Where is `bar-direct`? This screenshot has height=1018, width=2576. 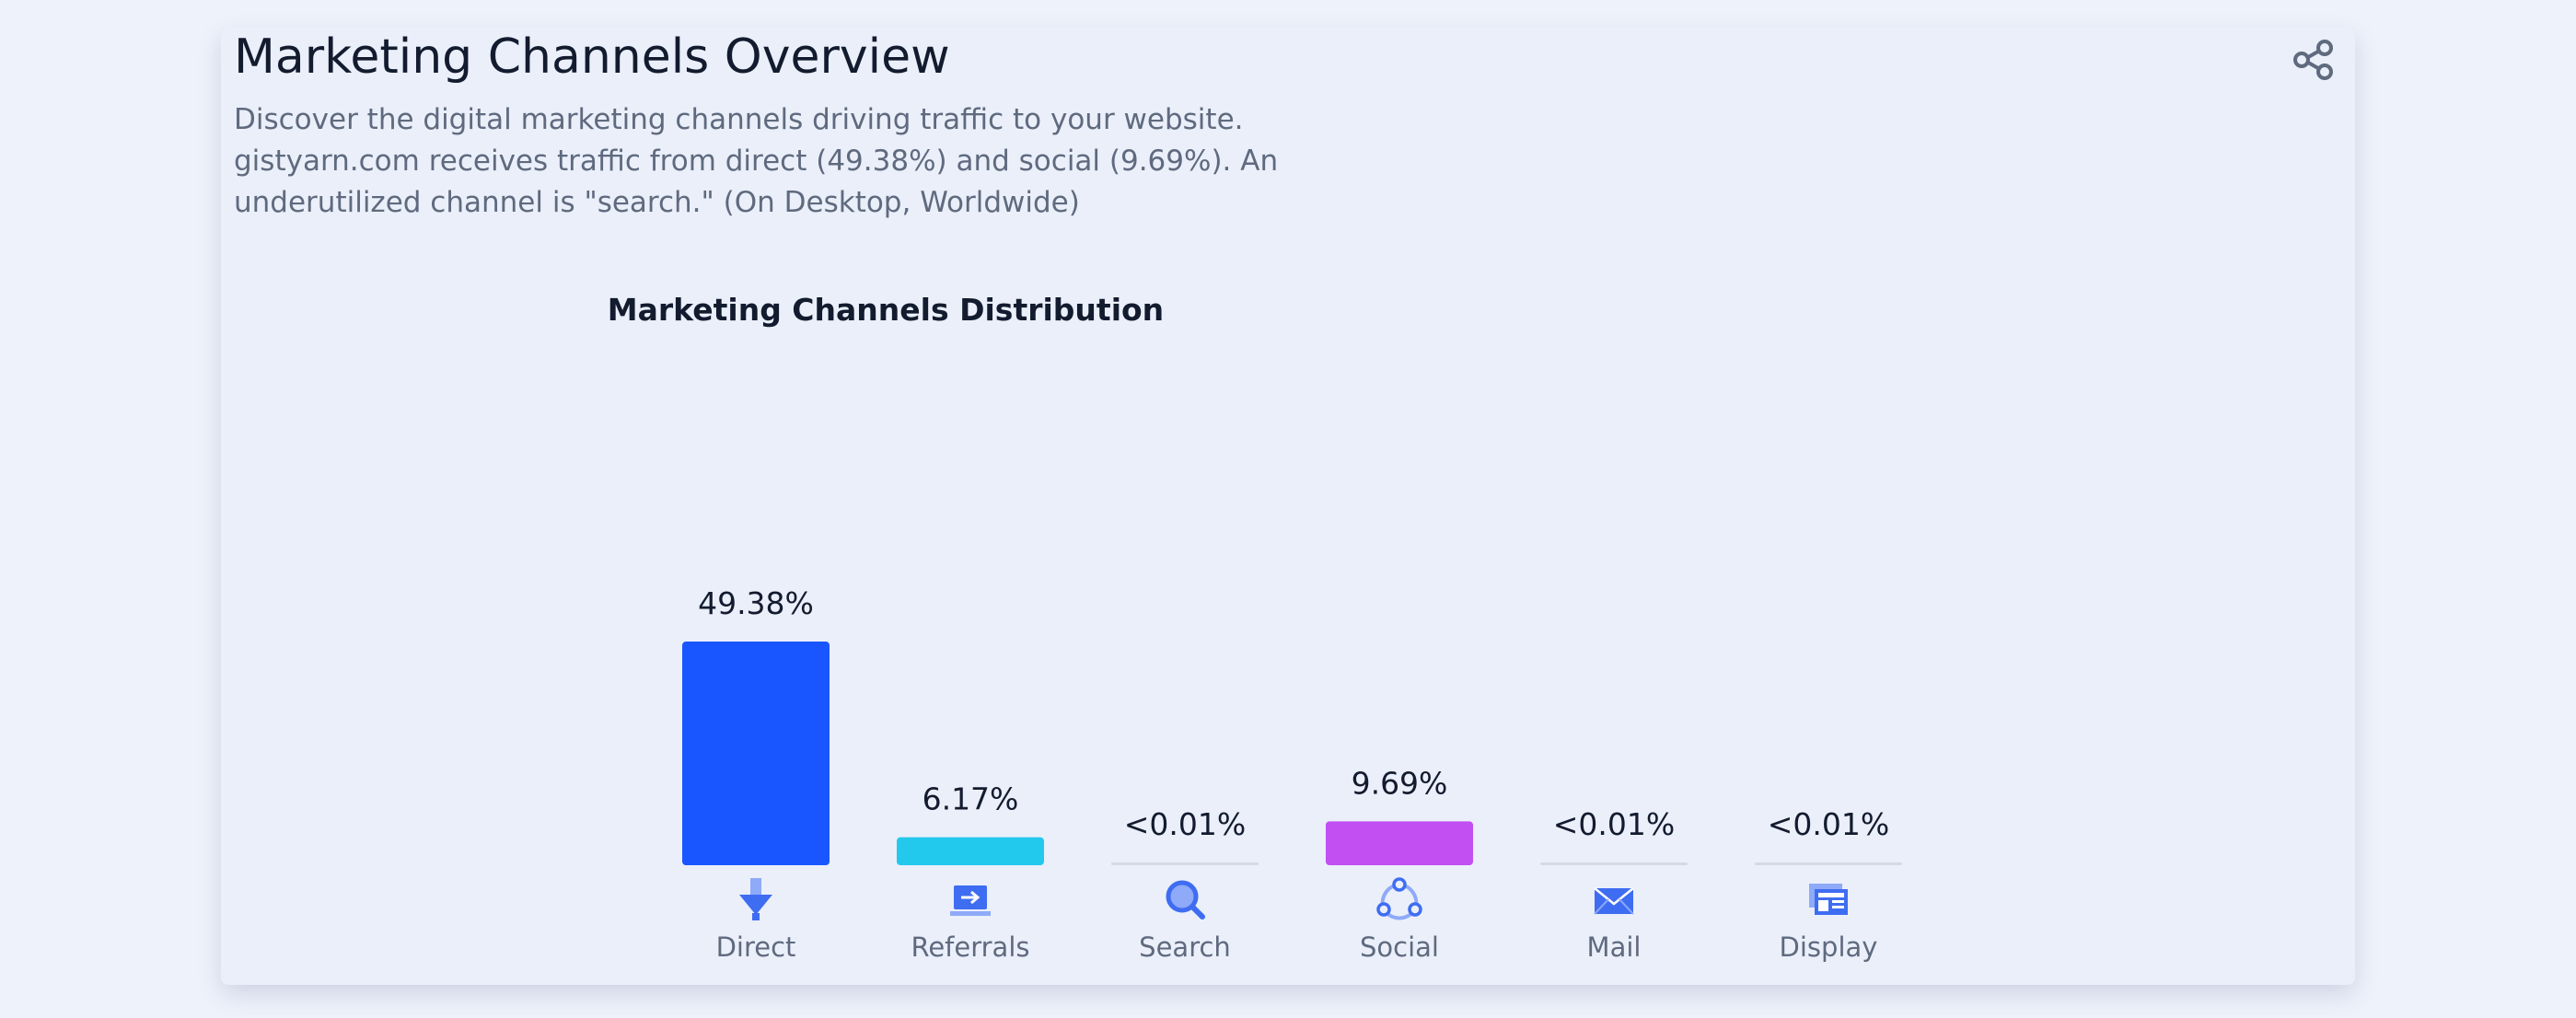
bar-direct is located at coordinates (756, 753).